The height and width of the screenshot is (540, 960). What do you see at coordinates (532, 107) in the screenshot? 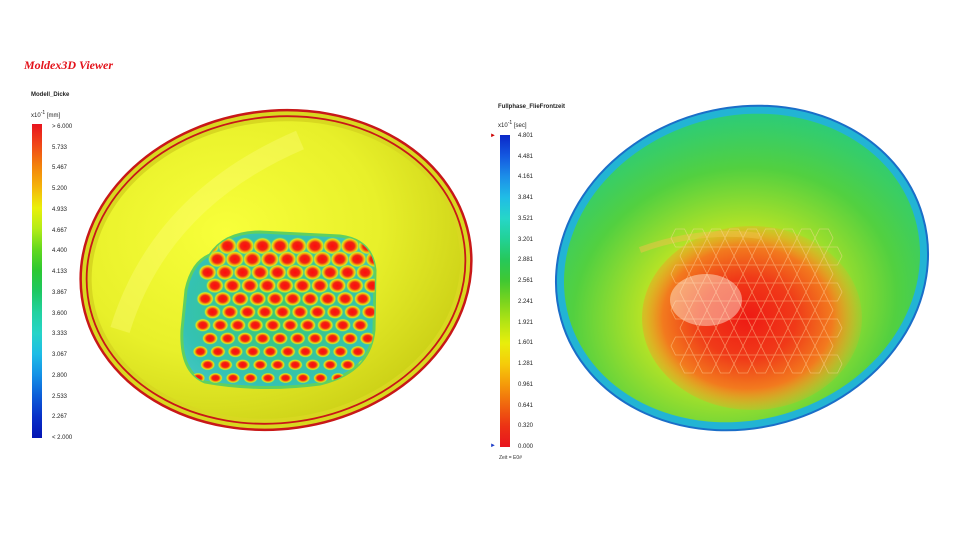
I see `right-legend-title: Fullphase_FlieFrontzeit` at bounding box center [532, 107].